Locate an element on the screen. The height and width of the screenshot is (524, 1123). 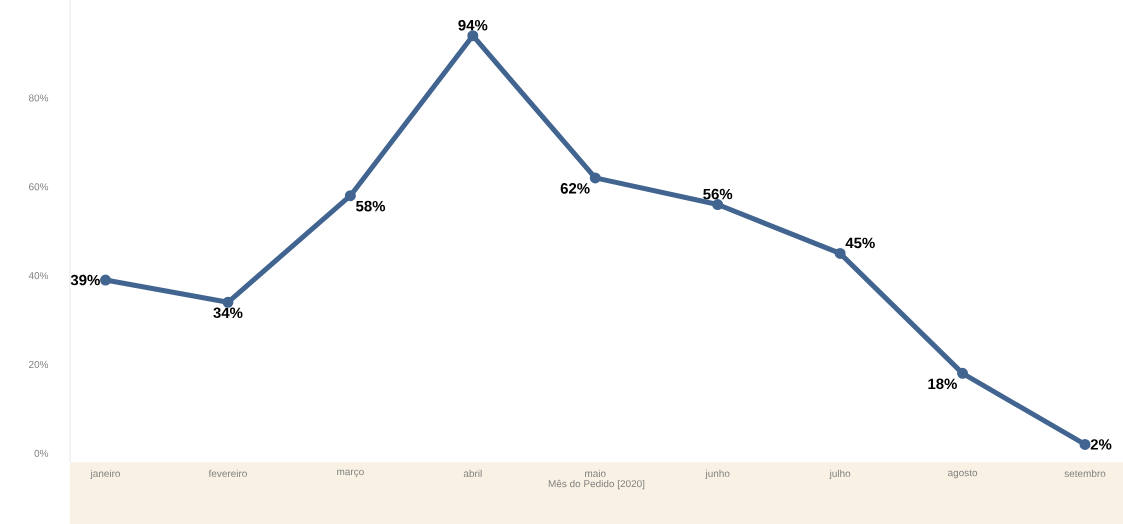
x-tick-label: abril is located at coordinates (472, 473).